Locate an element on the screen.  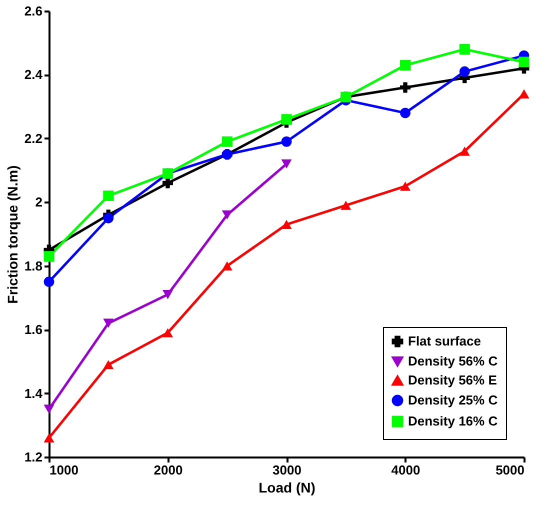
y-tick-label: 1.8 is located at coordinates (33, 266).